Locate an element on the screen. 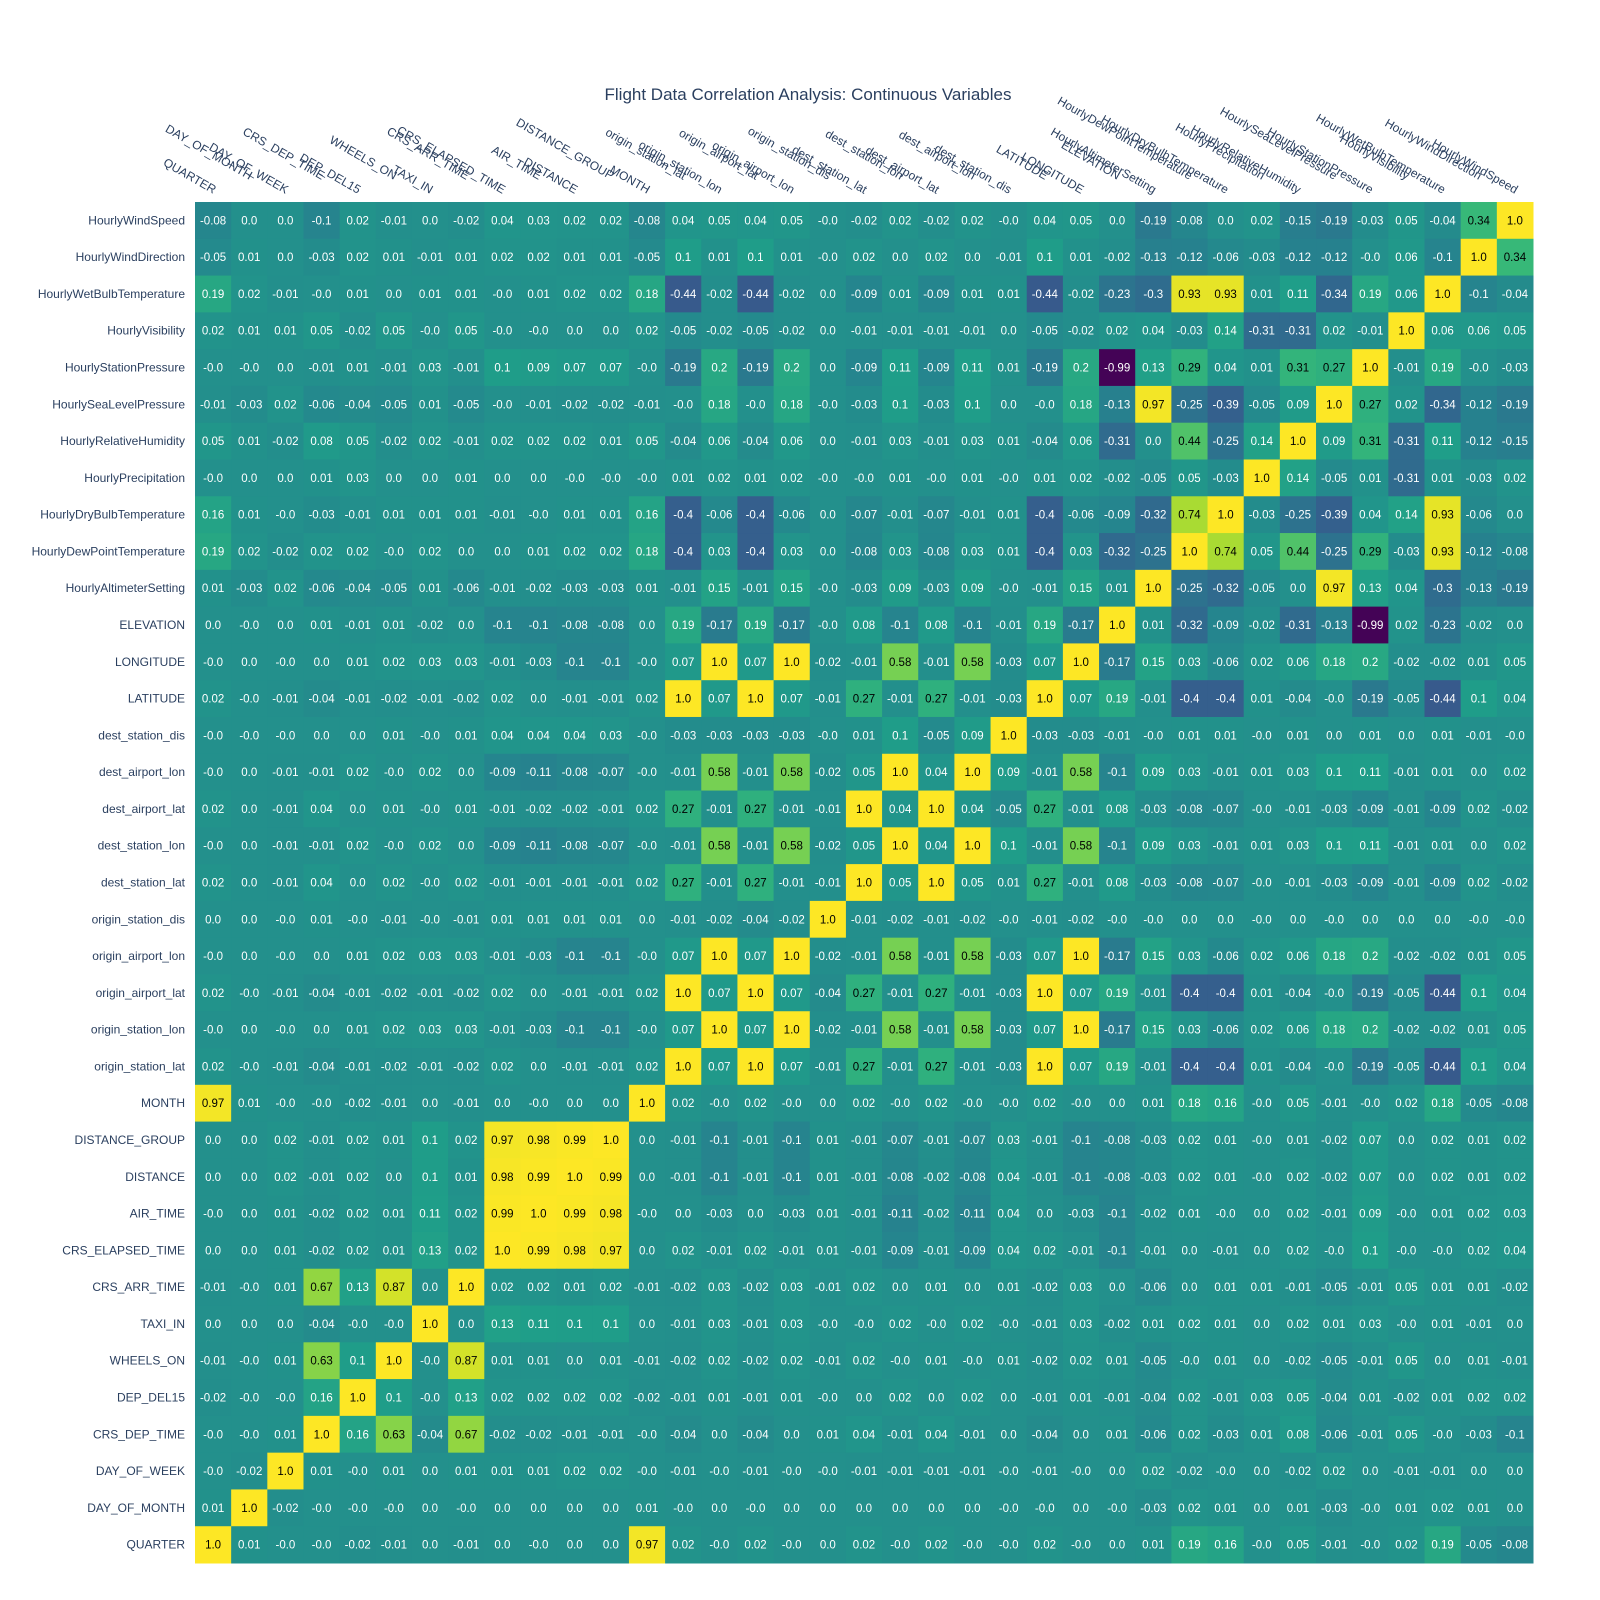 This screenshot has height=1600, width=1600. cell-value-label: 0.04 is located at coordinates (1515, 1067).